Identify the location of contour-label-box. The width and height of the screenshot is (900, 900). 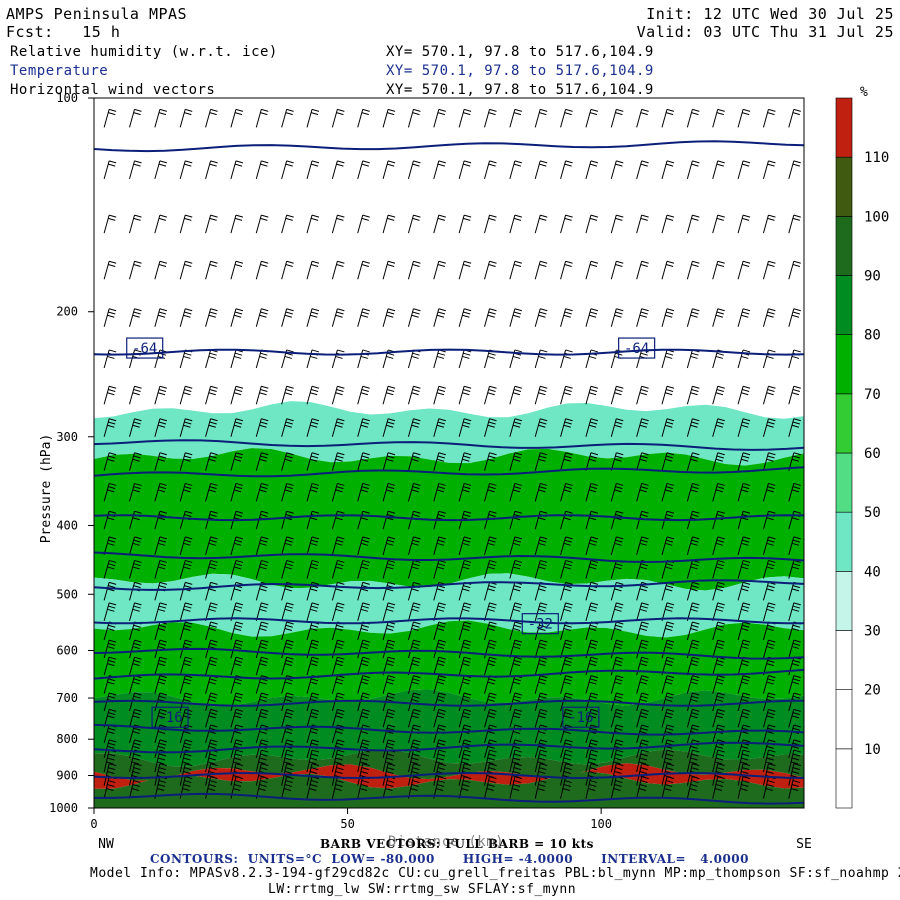
(540, 624).